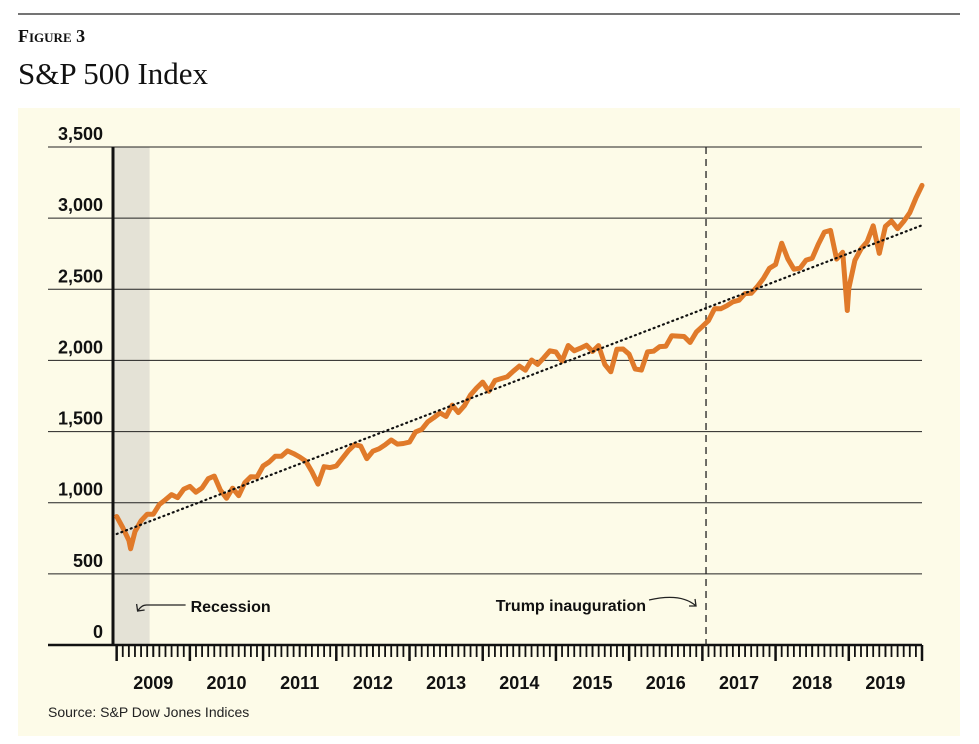  Describe the element at coordinates (666, 683) in the screenshot. I see `x-tick-label: 2016` at that location.